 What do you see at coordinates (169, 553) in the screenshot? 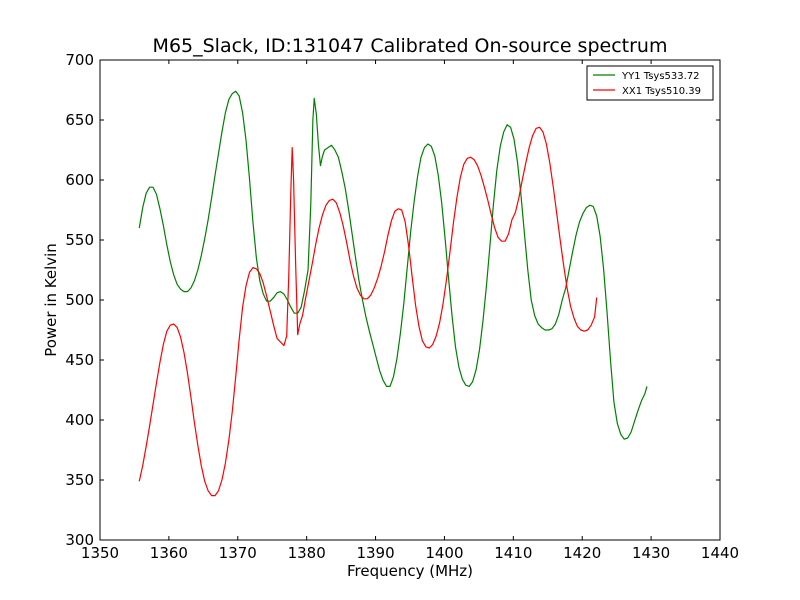
I see `x-tick-label: 1360` at bounding box center [169, 553].